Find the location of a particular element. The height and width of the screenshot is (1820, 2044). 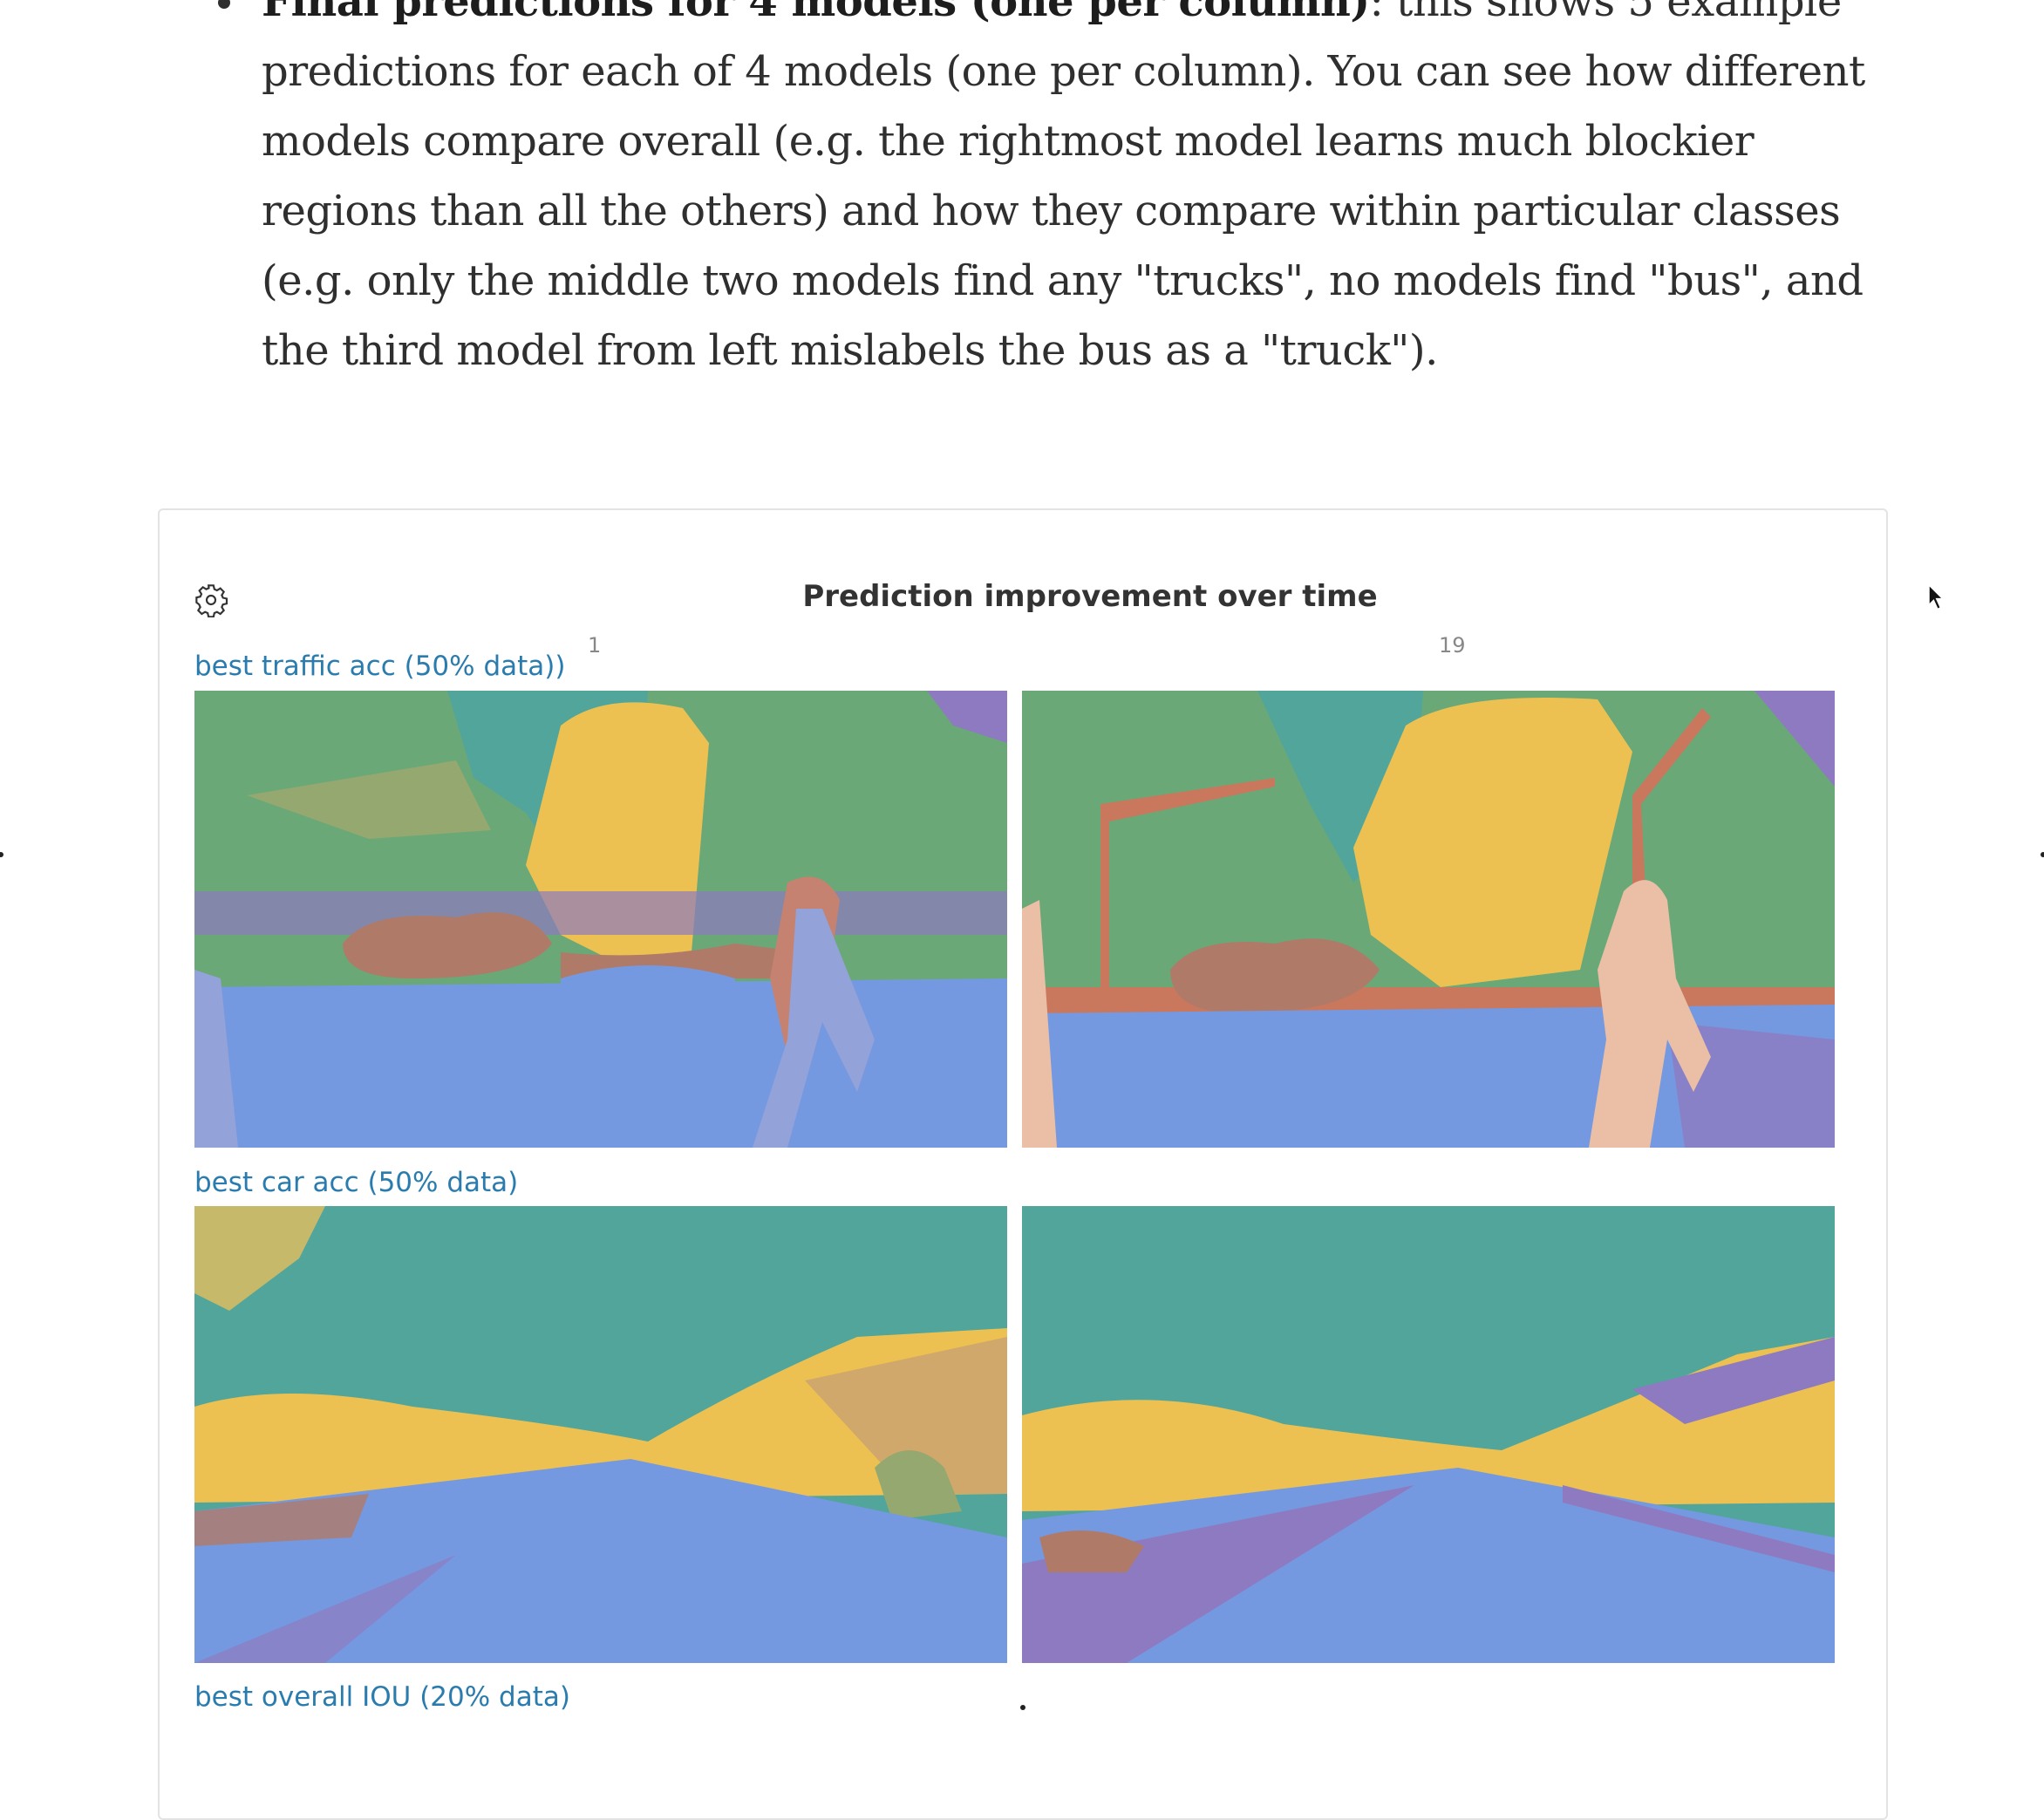

step-label-first: 1 is located at coordinates (595, 645).